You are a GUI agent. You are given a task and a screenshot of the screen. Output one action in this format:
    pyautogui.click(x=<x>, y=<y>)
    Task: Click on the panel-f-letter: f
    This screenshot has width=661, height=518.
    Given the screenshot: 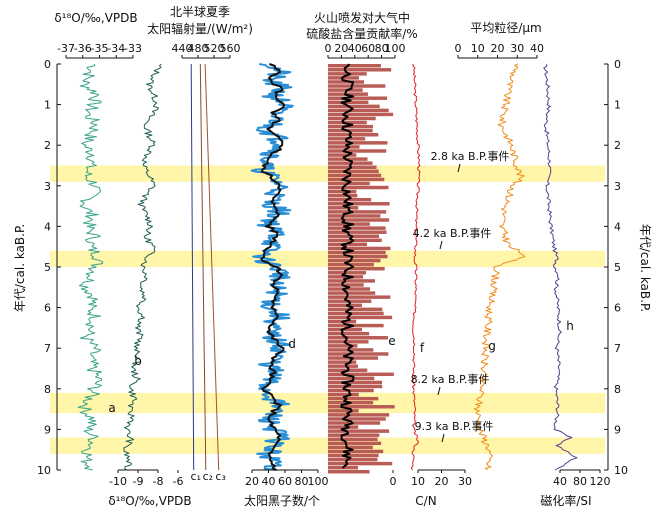 What is the action you would take?
    pyautogui.click(x=422, y=348)
    